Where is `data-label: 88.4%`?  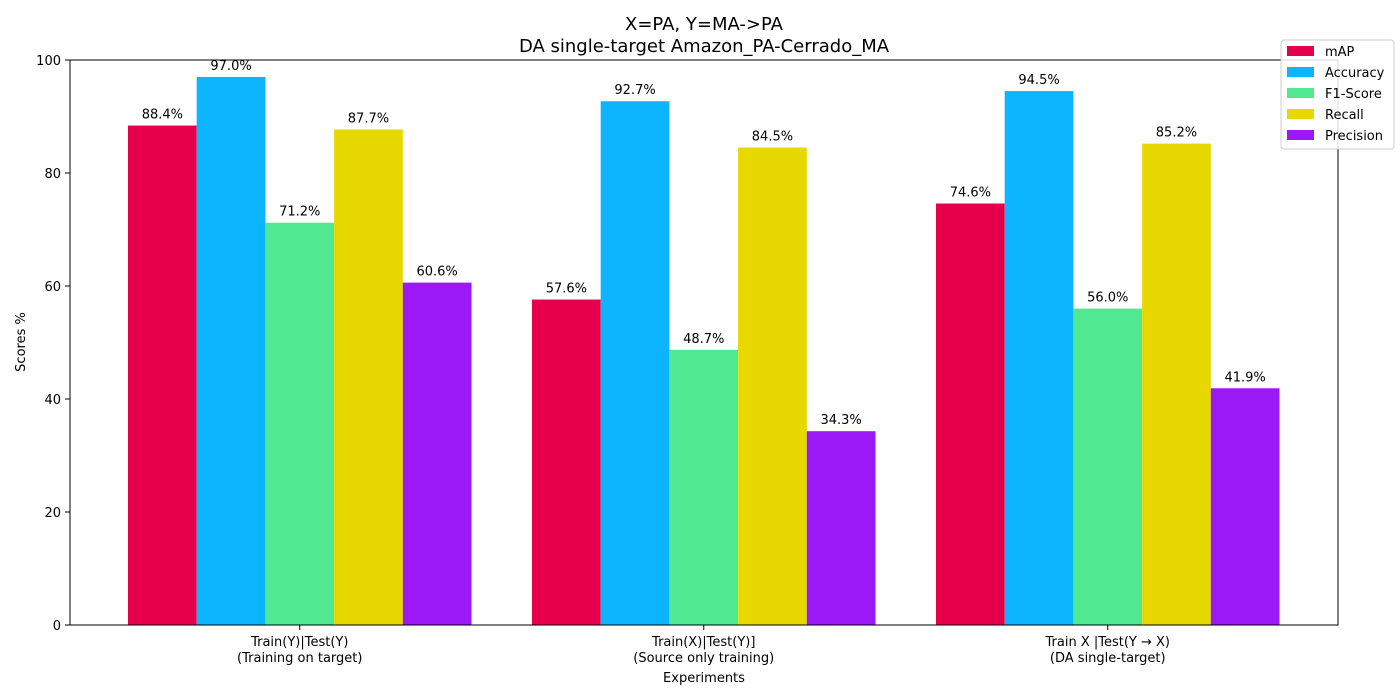 data-label: 88.4% is located at coordinates (162, 115).